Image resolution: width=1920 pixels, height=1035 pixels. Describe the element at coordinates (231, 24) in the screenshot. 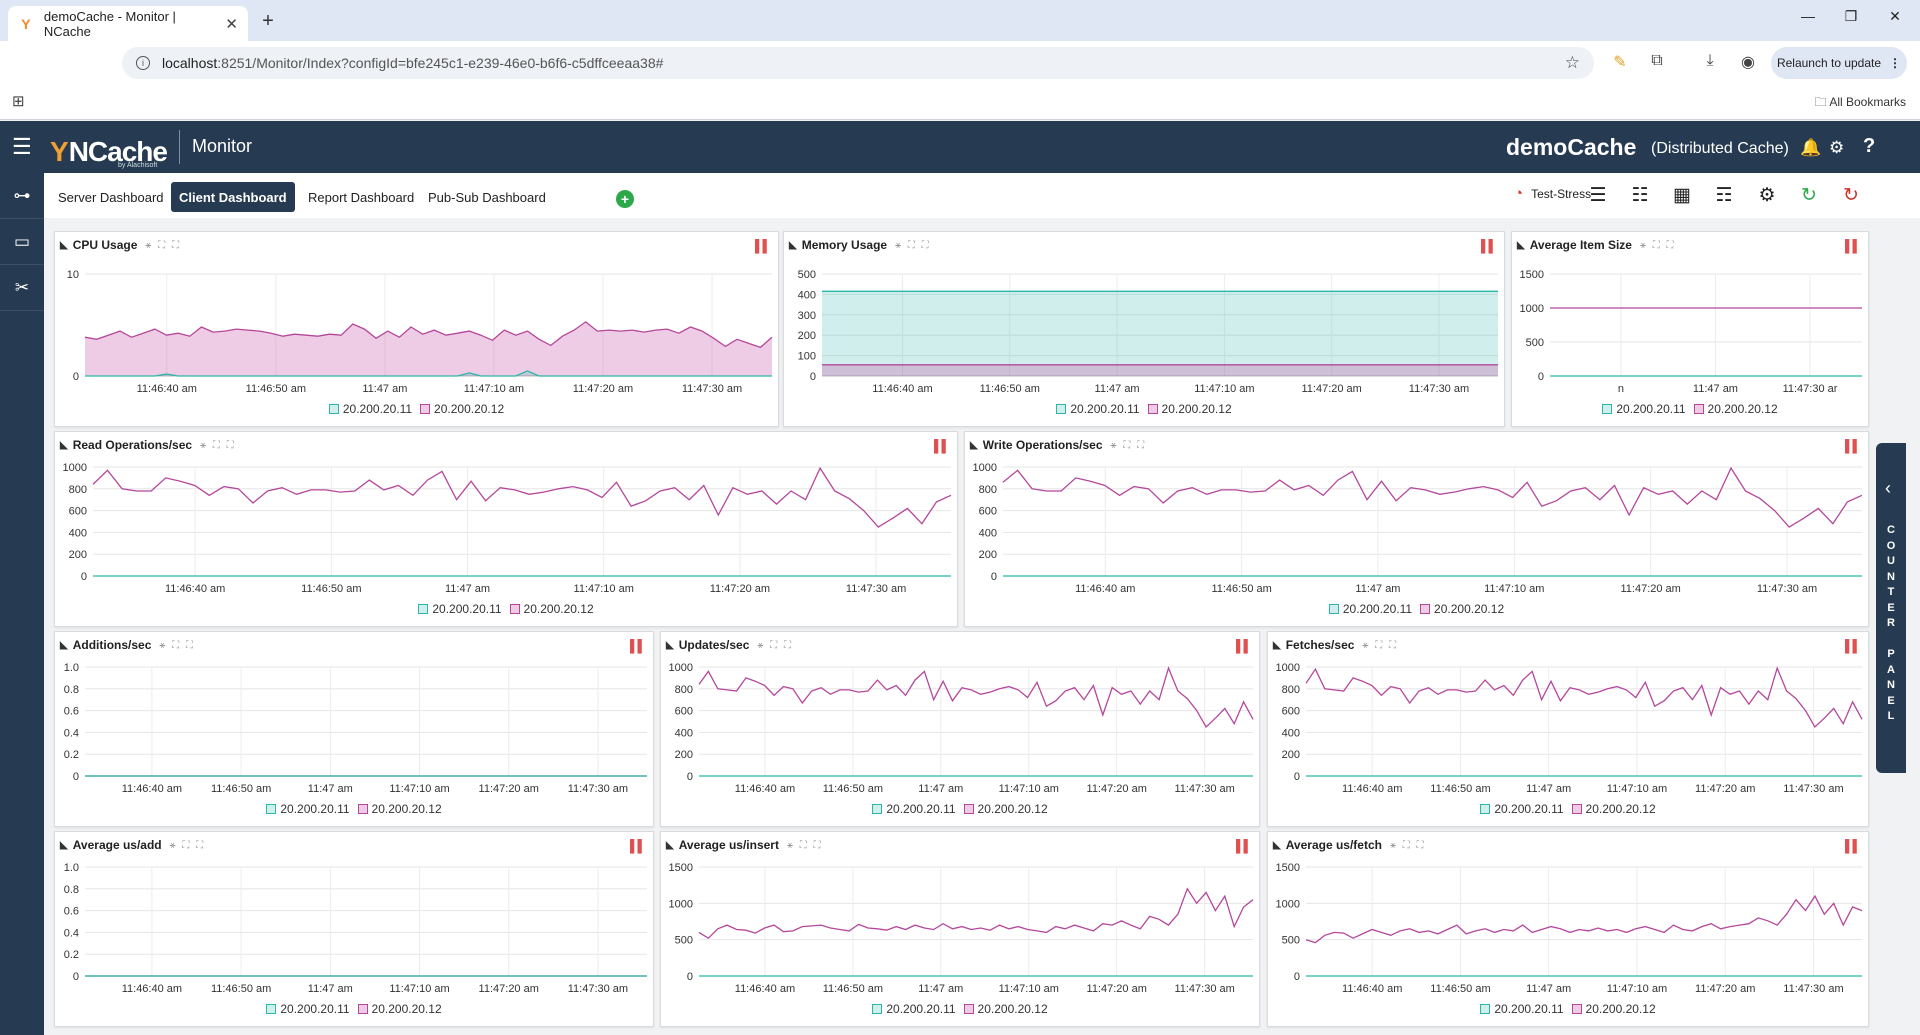

I see `close-tab-icon: ✕` at that location.